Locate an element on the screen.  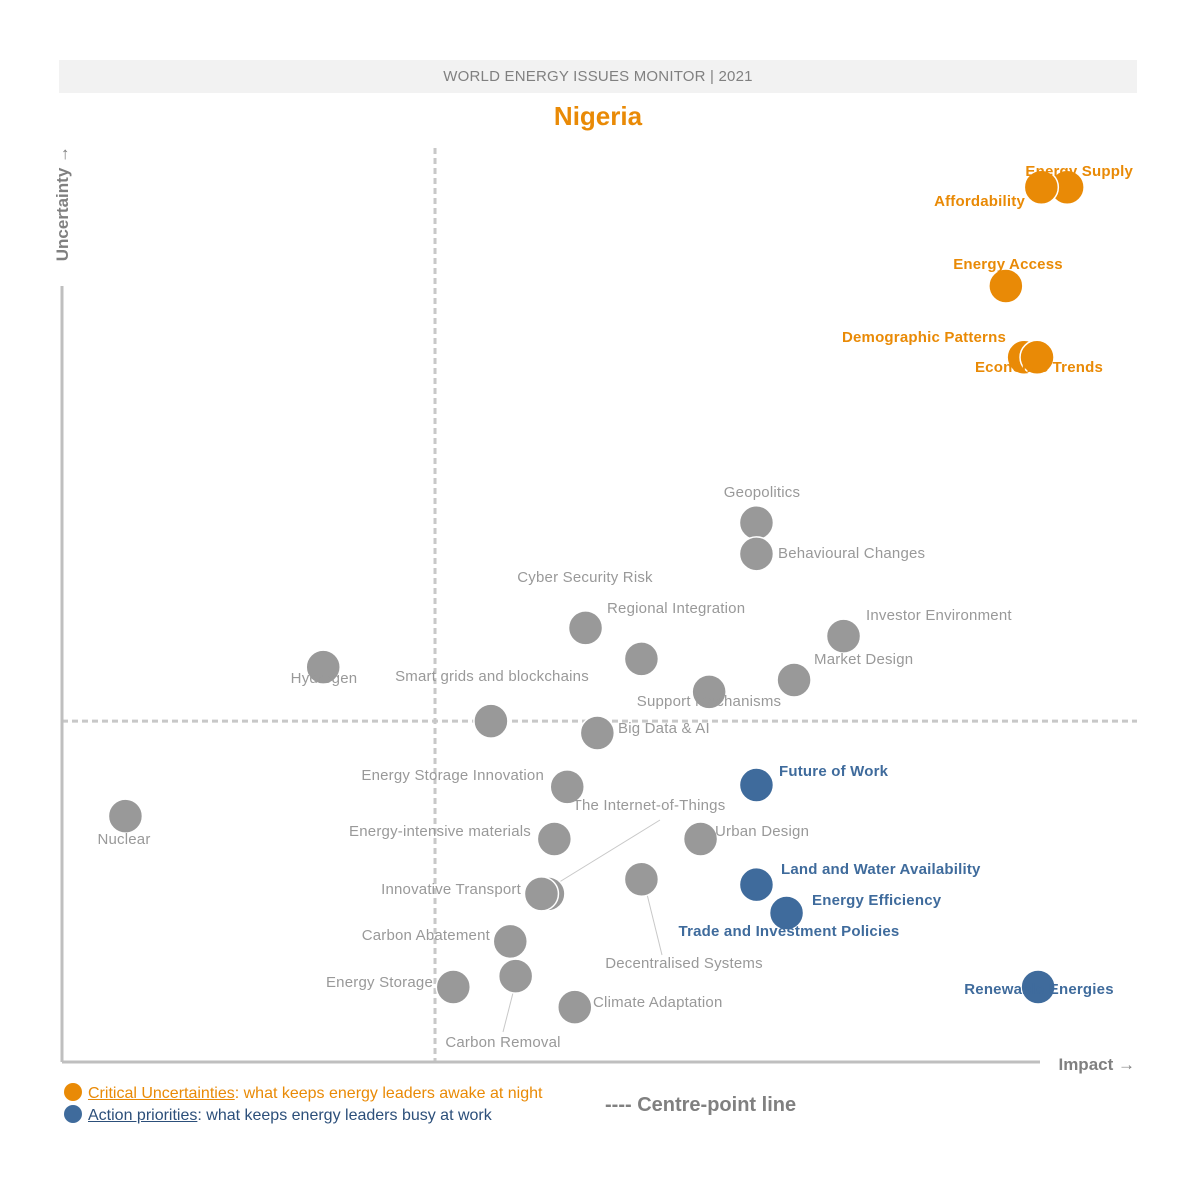
point-nuclear is located at coordinates (125, 816).